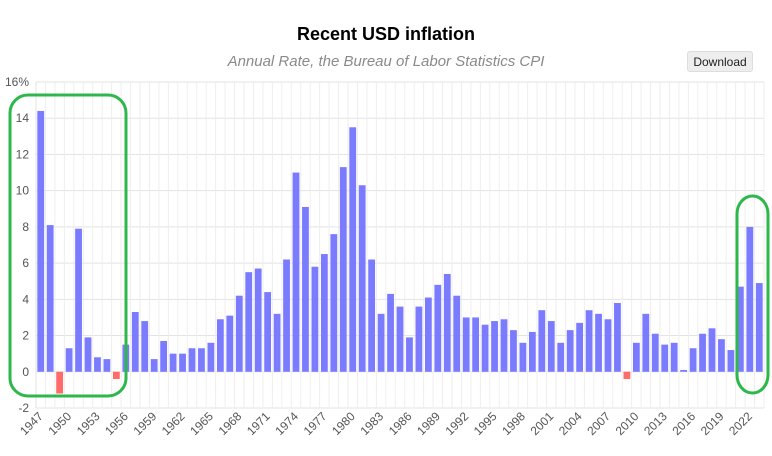 The width and height of the screenshot is (772, 456). What do you see at coordinates (720, 61) in the screenshot?
I see `download-button: Download` at bounding box center [720, 61].